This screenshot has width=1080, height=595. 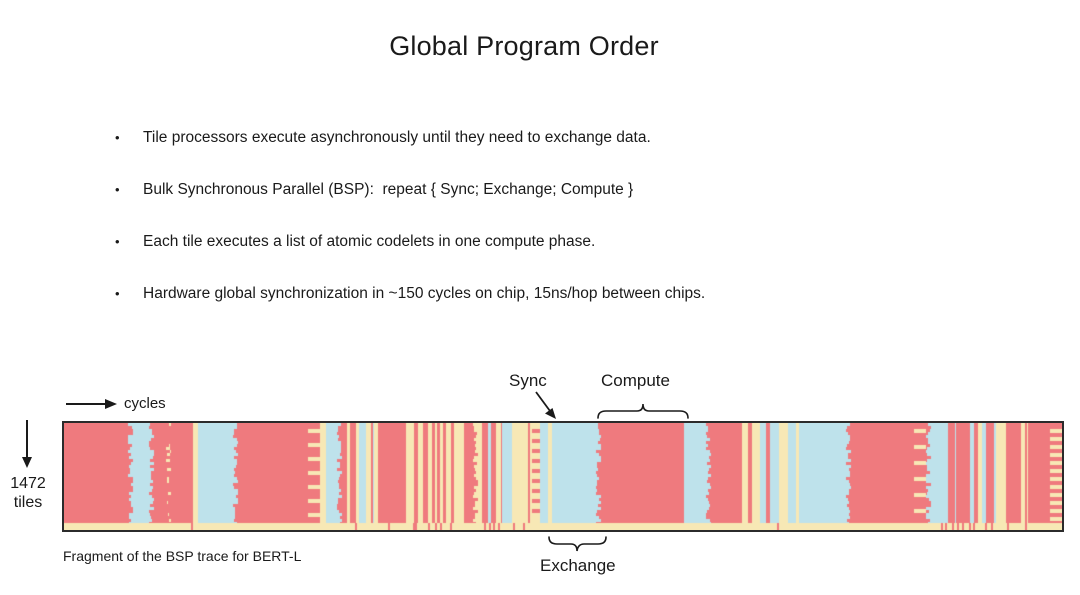 What do you see at coordinates (545, 405) in the screenshot?
I see `sync-arrow-icon` at bounding box center [545, 405].